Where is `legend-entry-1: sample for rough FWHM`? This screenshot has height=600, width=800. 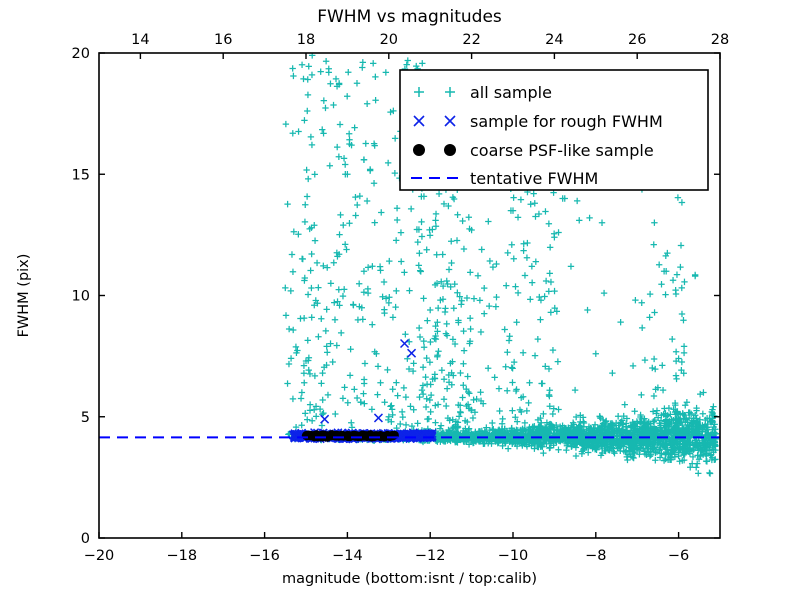 legend-entry-1: sample for rough FWHM is located at coordinates (538, 121).